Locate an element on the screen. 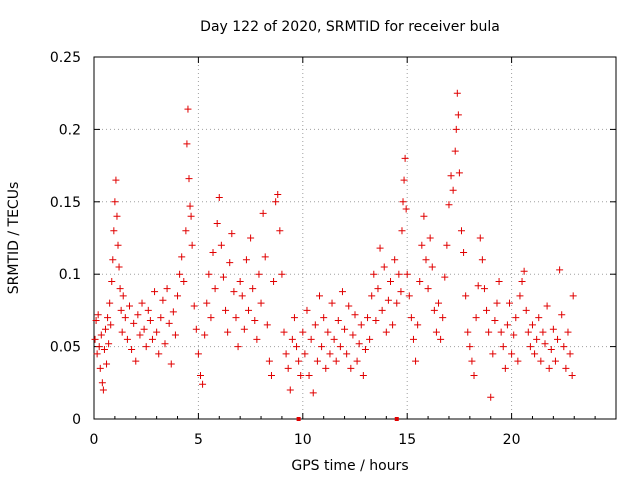  y-tick-label: 0.15 is located at coordinates (65, 203).